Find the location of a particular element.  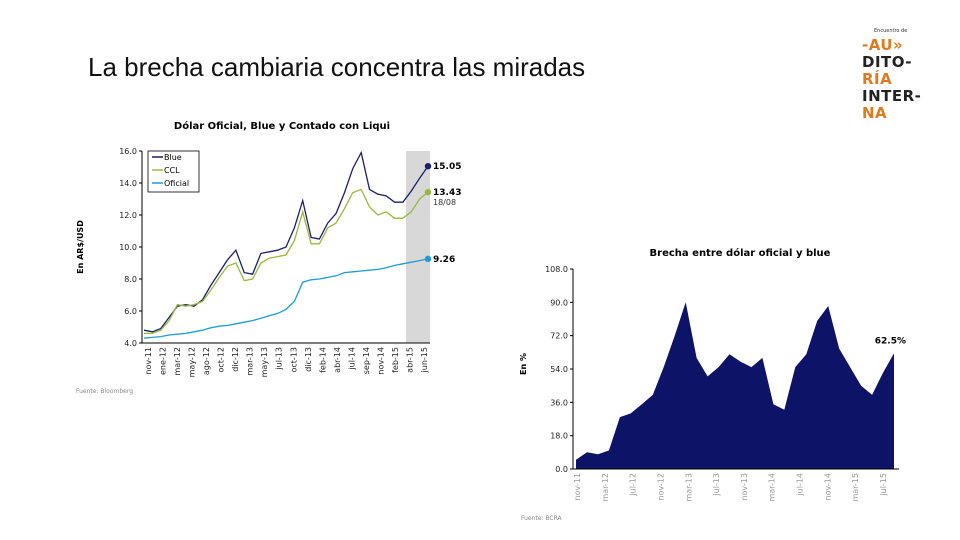

chart1-source: Fuente: Bloomberg is located at coordinates (104, 391).